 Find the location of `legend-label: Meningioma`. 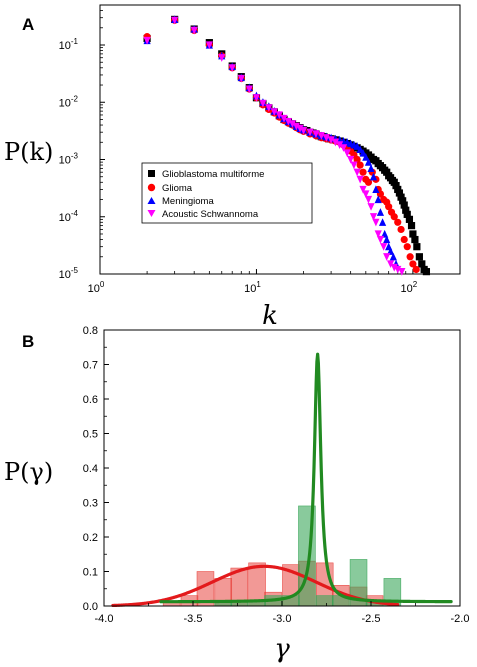

legend-label: Meningioma is located at coordinates (188, 201).